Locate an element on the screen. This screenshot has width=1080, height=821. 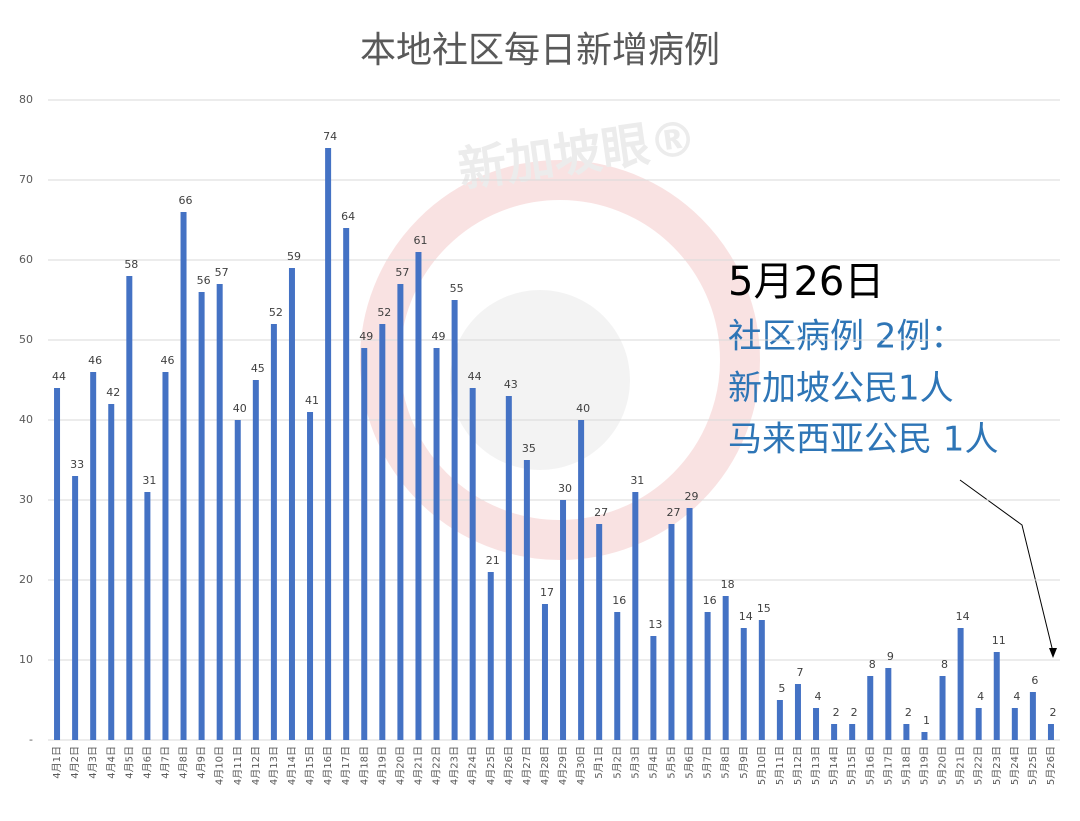
value-label: 44 is located at coordinates (59, 376).